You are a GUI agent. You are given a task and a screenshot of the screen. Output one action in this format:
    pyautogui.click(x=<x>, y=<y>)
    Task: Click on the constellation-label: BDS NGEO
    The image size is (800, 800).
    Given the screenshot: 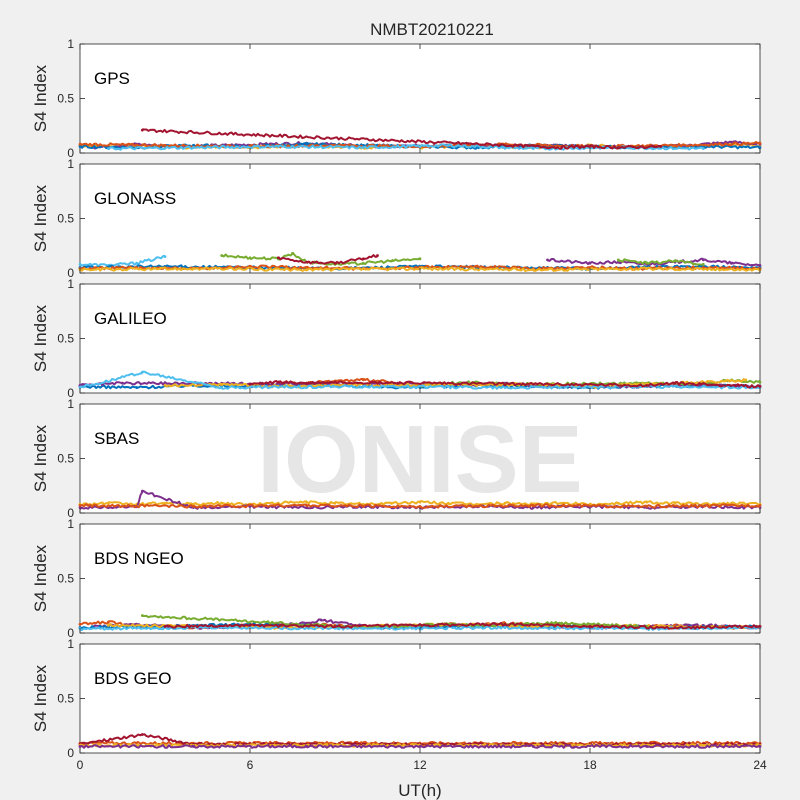 What is the action you would take?
    pyautogui.click(x=139, y=558)
    